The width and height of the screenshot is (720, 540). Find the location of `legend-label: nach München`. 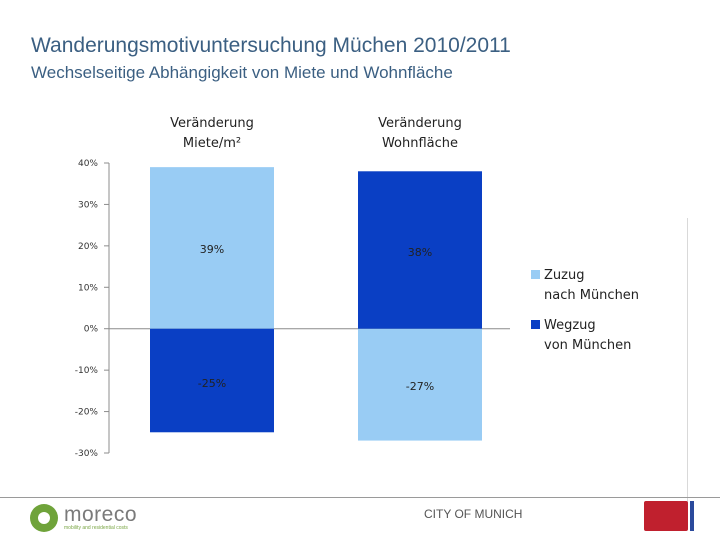

legend-label: nach München is located at coordinates (591, 295).